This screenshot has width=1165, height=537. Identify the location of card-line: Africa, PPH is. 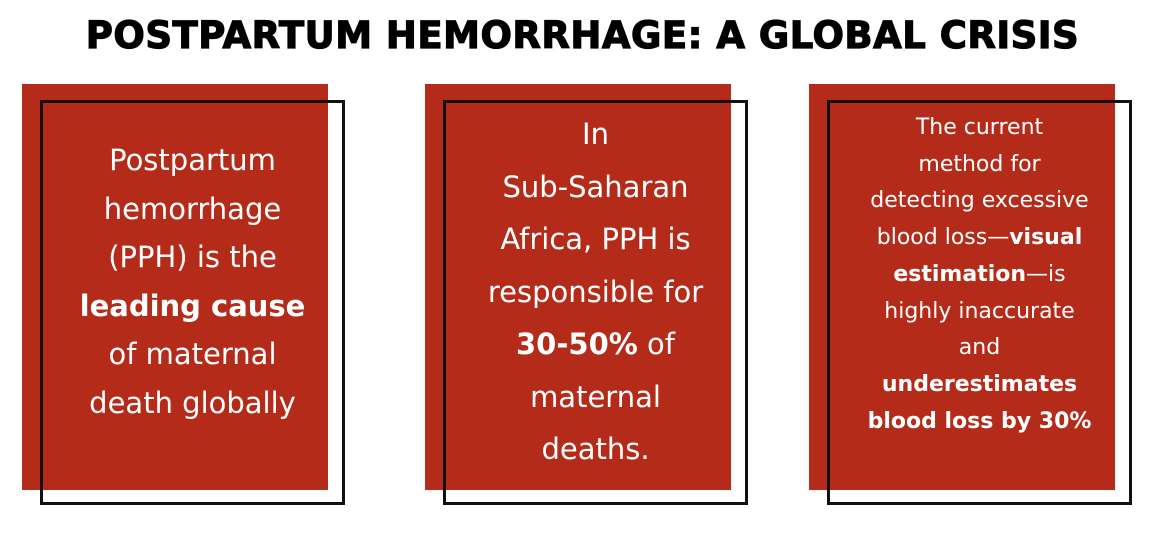
(595, 239).